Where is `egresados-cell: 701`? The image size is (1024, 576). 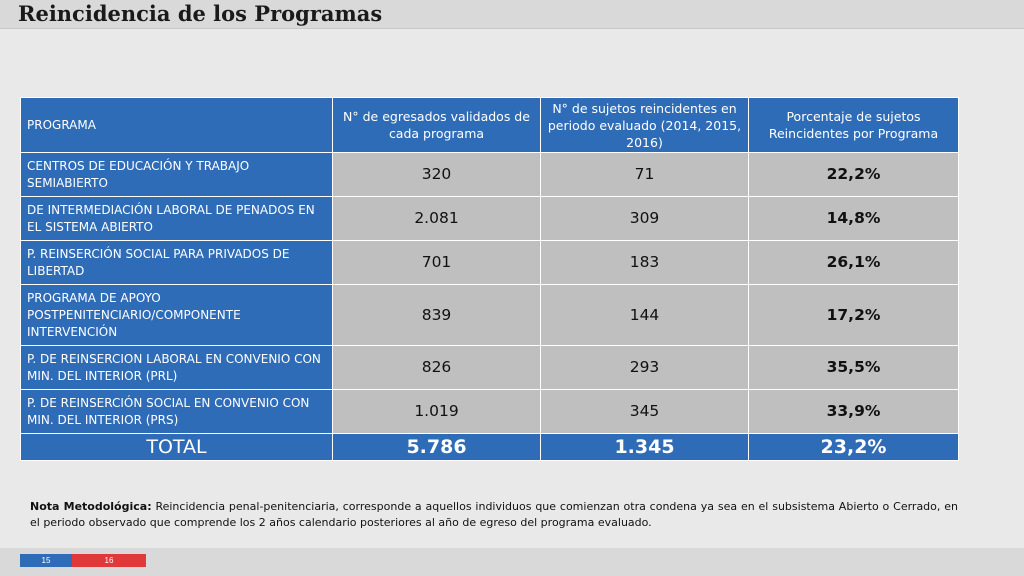 egresados-cell: 701 is located at coordinates (436, 262).